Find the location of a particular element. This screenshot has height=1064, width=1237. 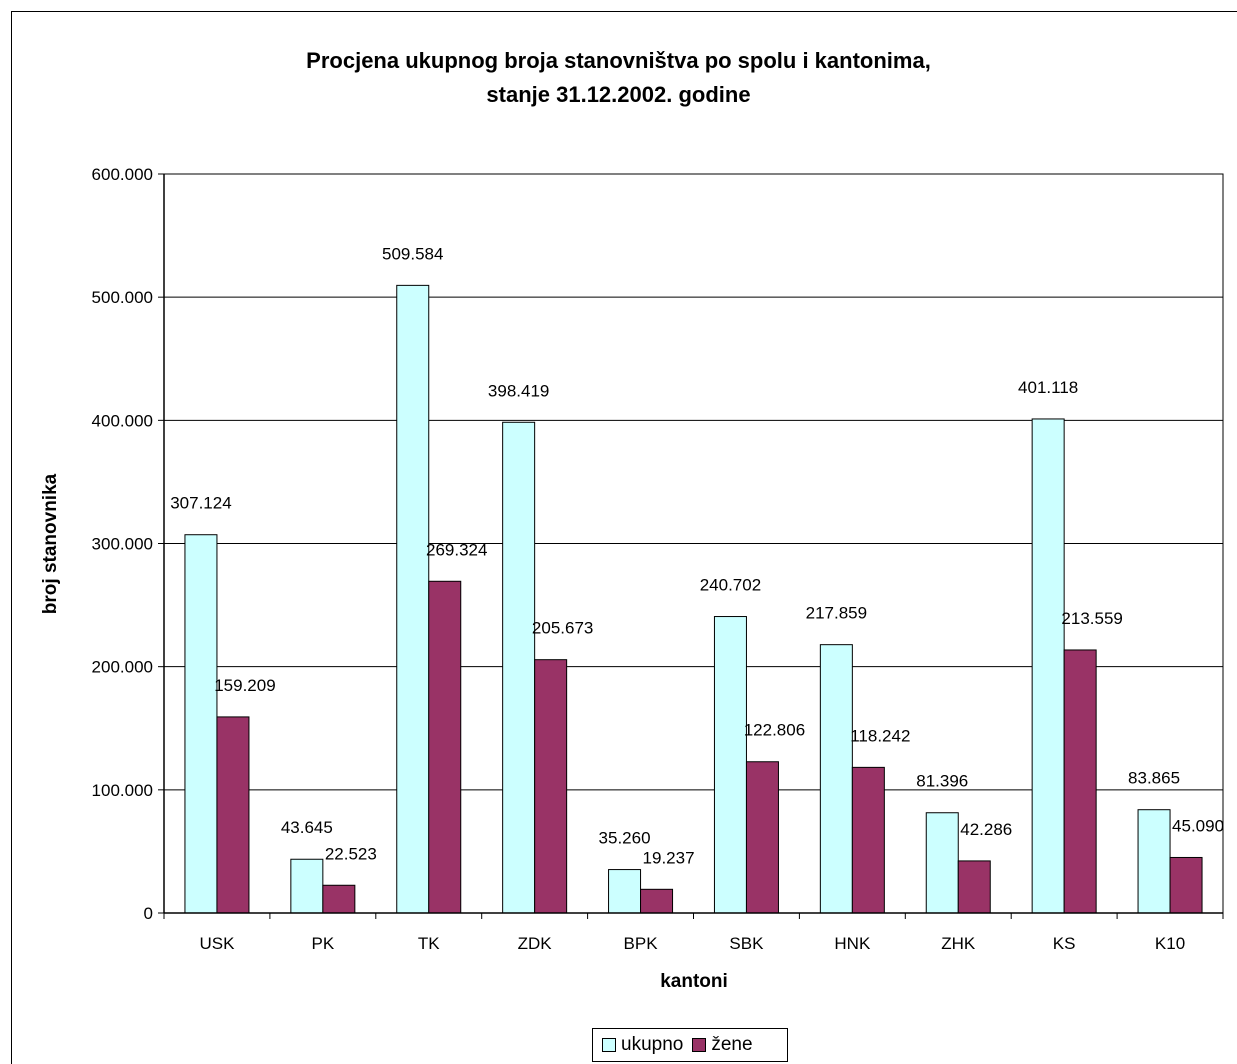

data-label-ukupno-HNK: 217.859 is located at coordinates (836, 613).